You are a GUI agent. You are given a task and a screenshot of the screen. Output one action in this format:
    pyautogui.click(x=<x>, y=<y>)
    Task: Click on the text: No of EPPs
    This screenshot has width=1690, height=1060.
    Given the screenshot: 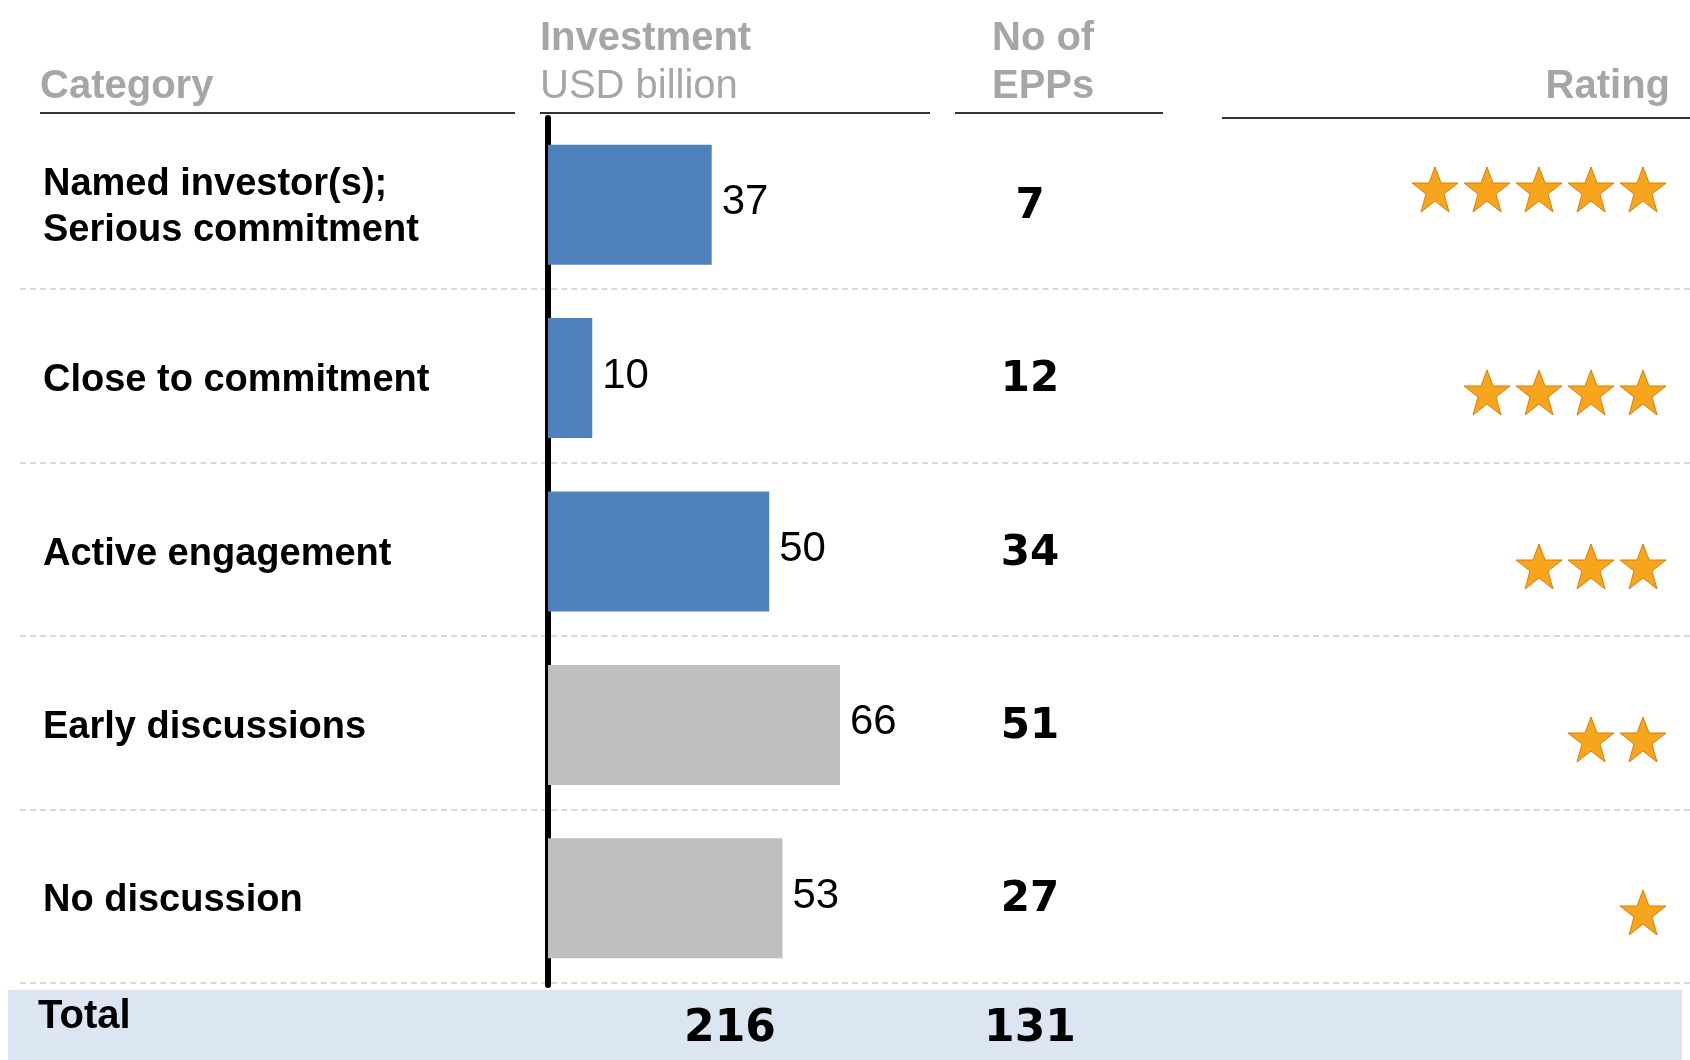 What is the action you would take?
    pyautogui.click(x=1043, y=60)
    